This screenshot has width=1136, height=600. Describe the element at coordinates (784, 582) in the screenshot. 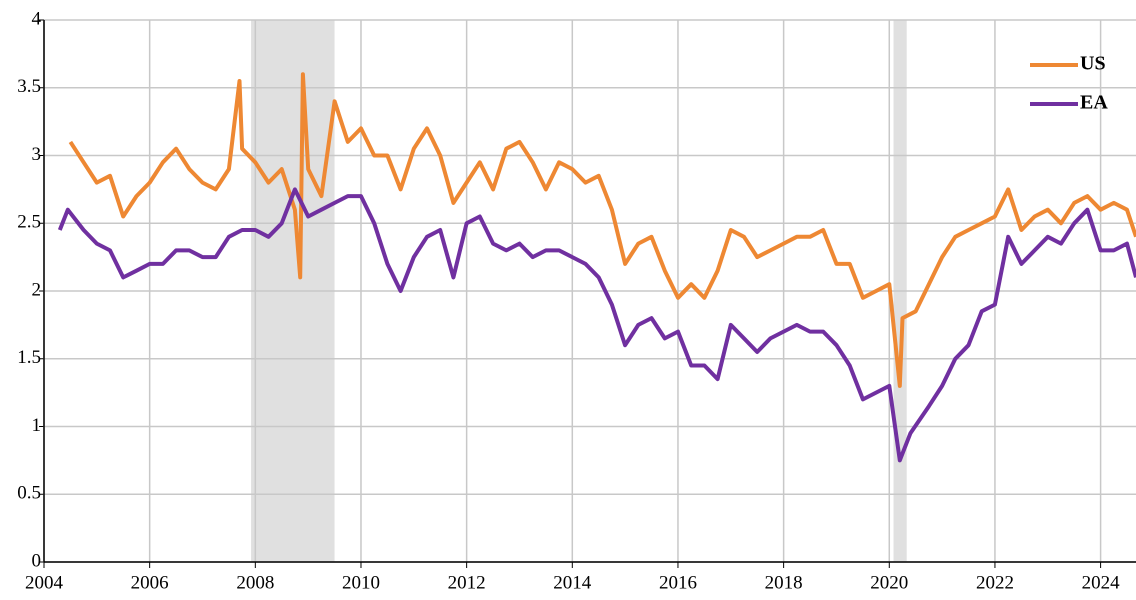

I see `x-tick-label: 2018` at that location.